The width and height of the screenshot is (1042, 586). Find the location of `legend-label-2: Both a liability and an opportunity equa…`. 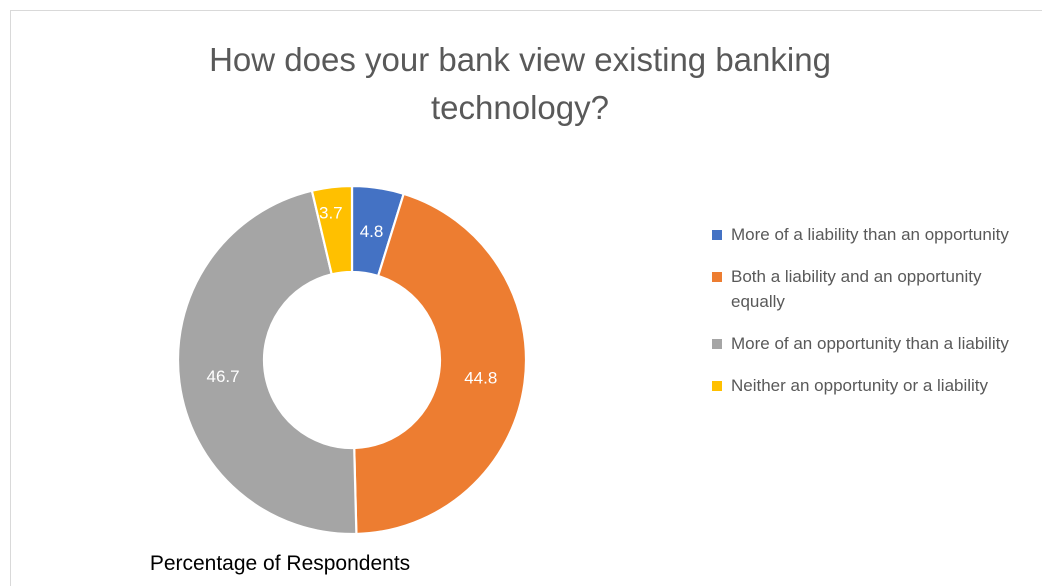

legend-label-2: Both a liability and an opportunity equa… is located at coordinates (856, 289).